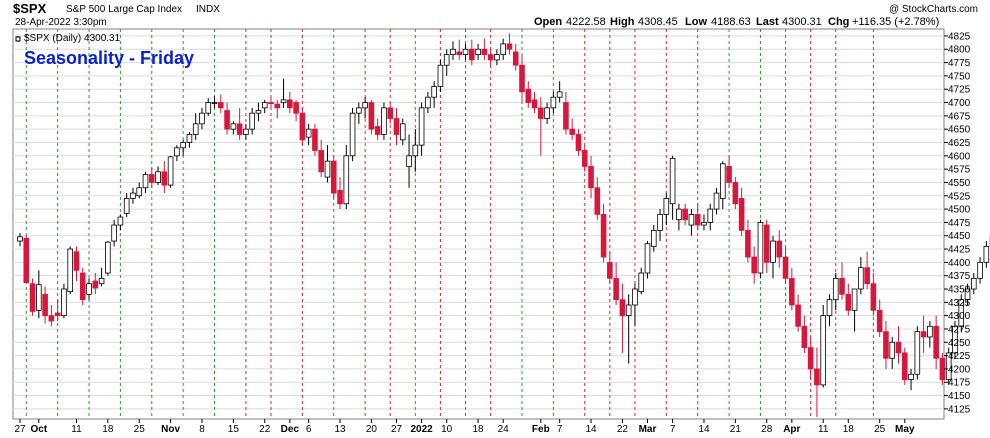 The width and height of the screenshot is (990, 438). Describe the element at coordinates (959, 170) in the screenshot. I see `y-tick-label: 4575` at that location.